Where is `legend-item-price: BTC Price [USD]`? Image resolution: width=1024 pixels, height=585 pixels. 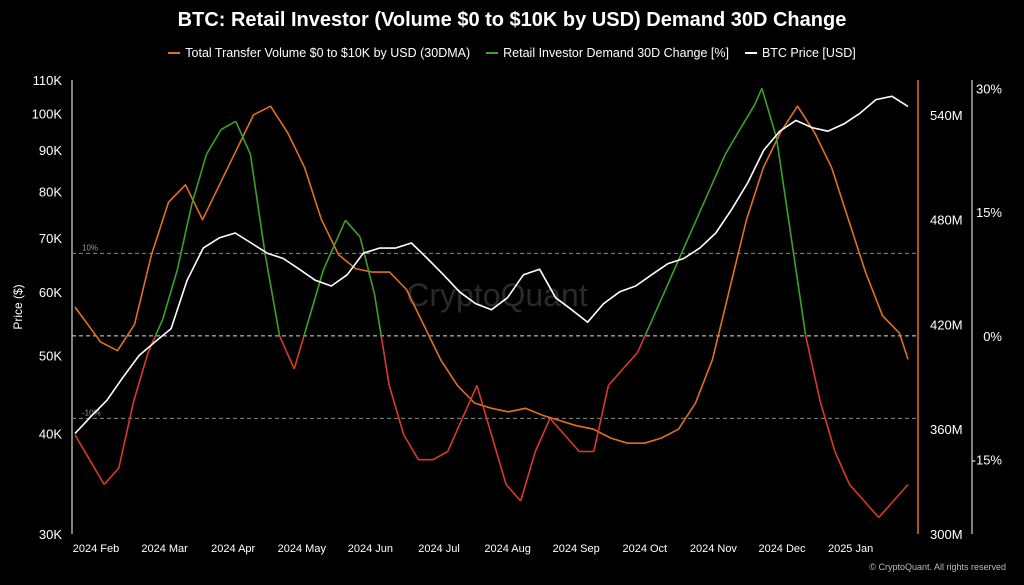 legend-item-price: BTC Price [USD] is located at coordinates (800, 53).